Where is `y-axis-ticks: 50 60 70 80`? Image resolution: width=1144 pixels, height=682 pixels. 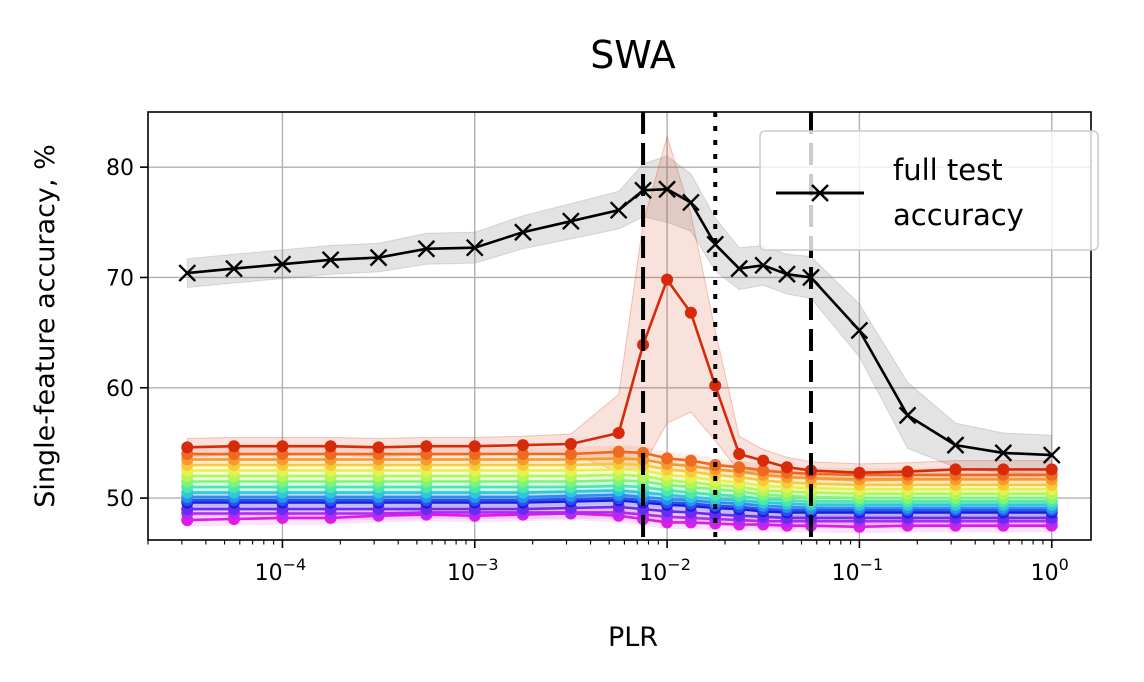
y-axis-ticks: 50 60 70 80 is located at coordinates (127, 334).